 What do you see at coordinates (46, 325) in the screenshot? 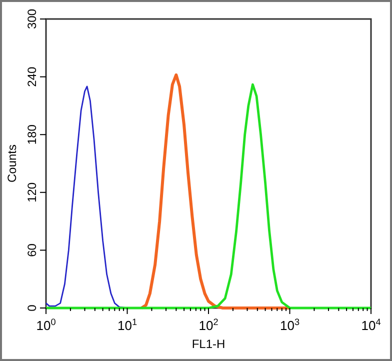
I see `x-tick-label: 10$^{0}$` at bounding box center [46, 325].